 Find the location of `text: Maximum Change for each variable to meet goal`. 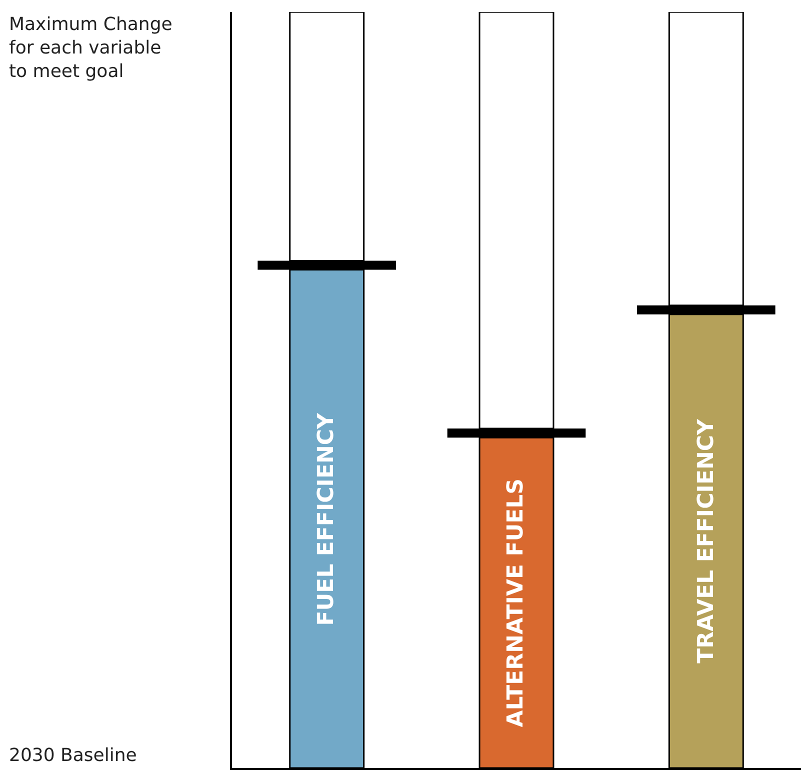

text: Maximum Change for each variable to meet goal is located at coordinates (90, 48).